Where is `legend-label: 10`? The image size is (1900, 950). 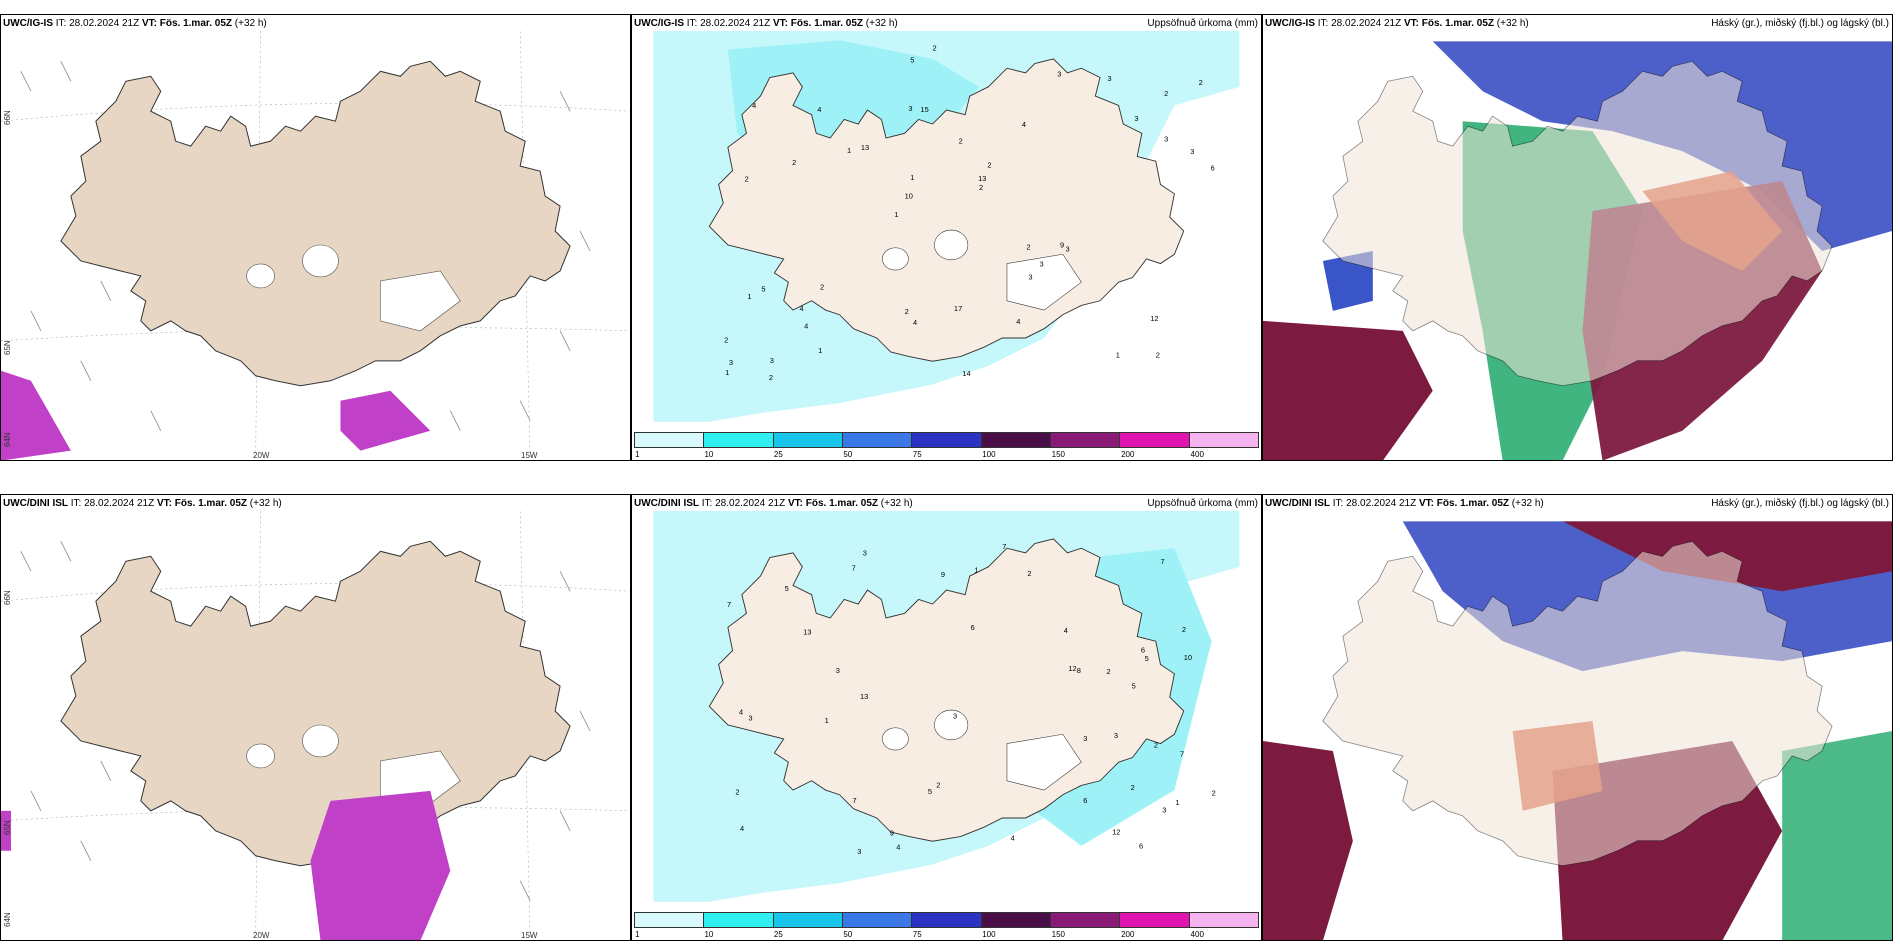
legend-label: 10 is located at coordinates (709, 454).